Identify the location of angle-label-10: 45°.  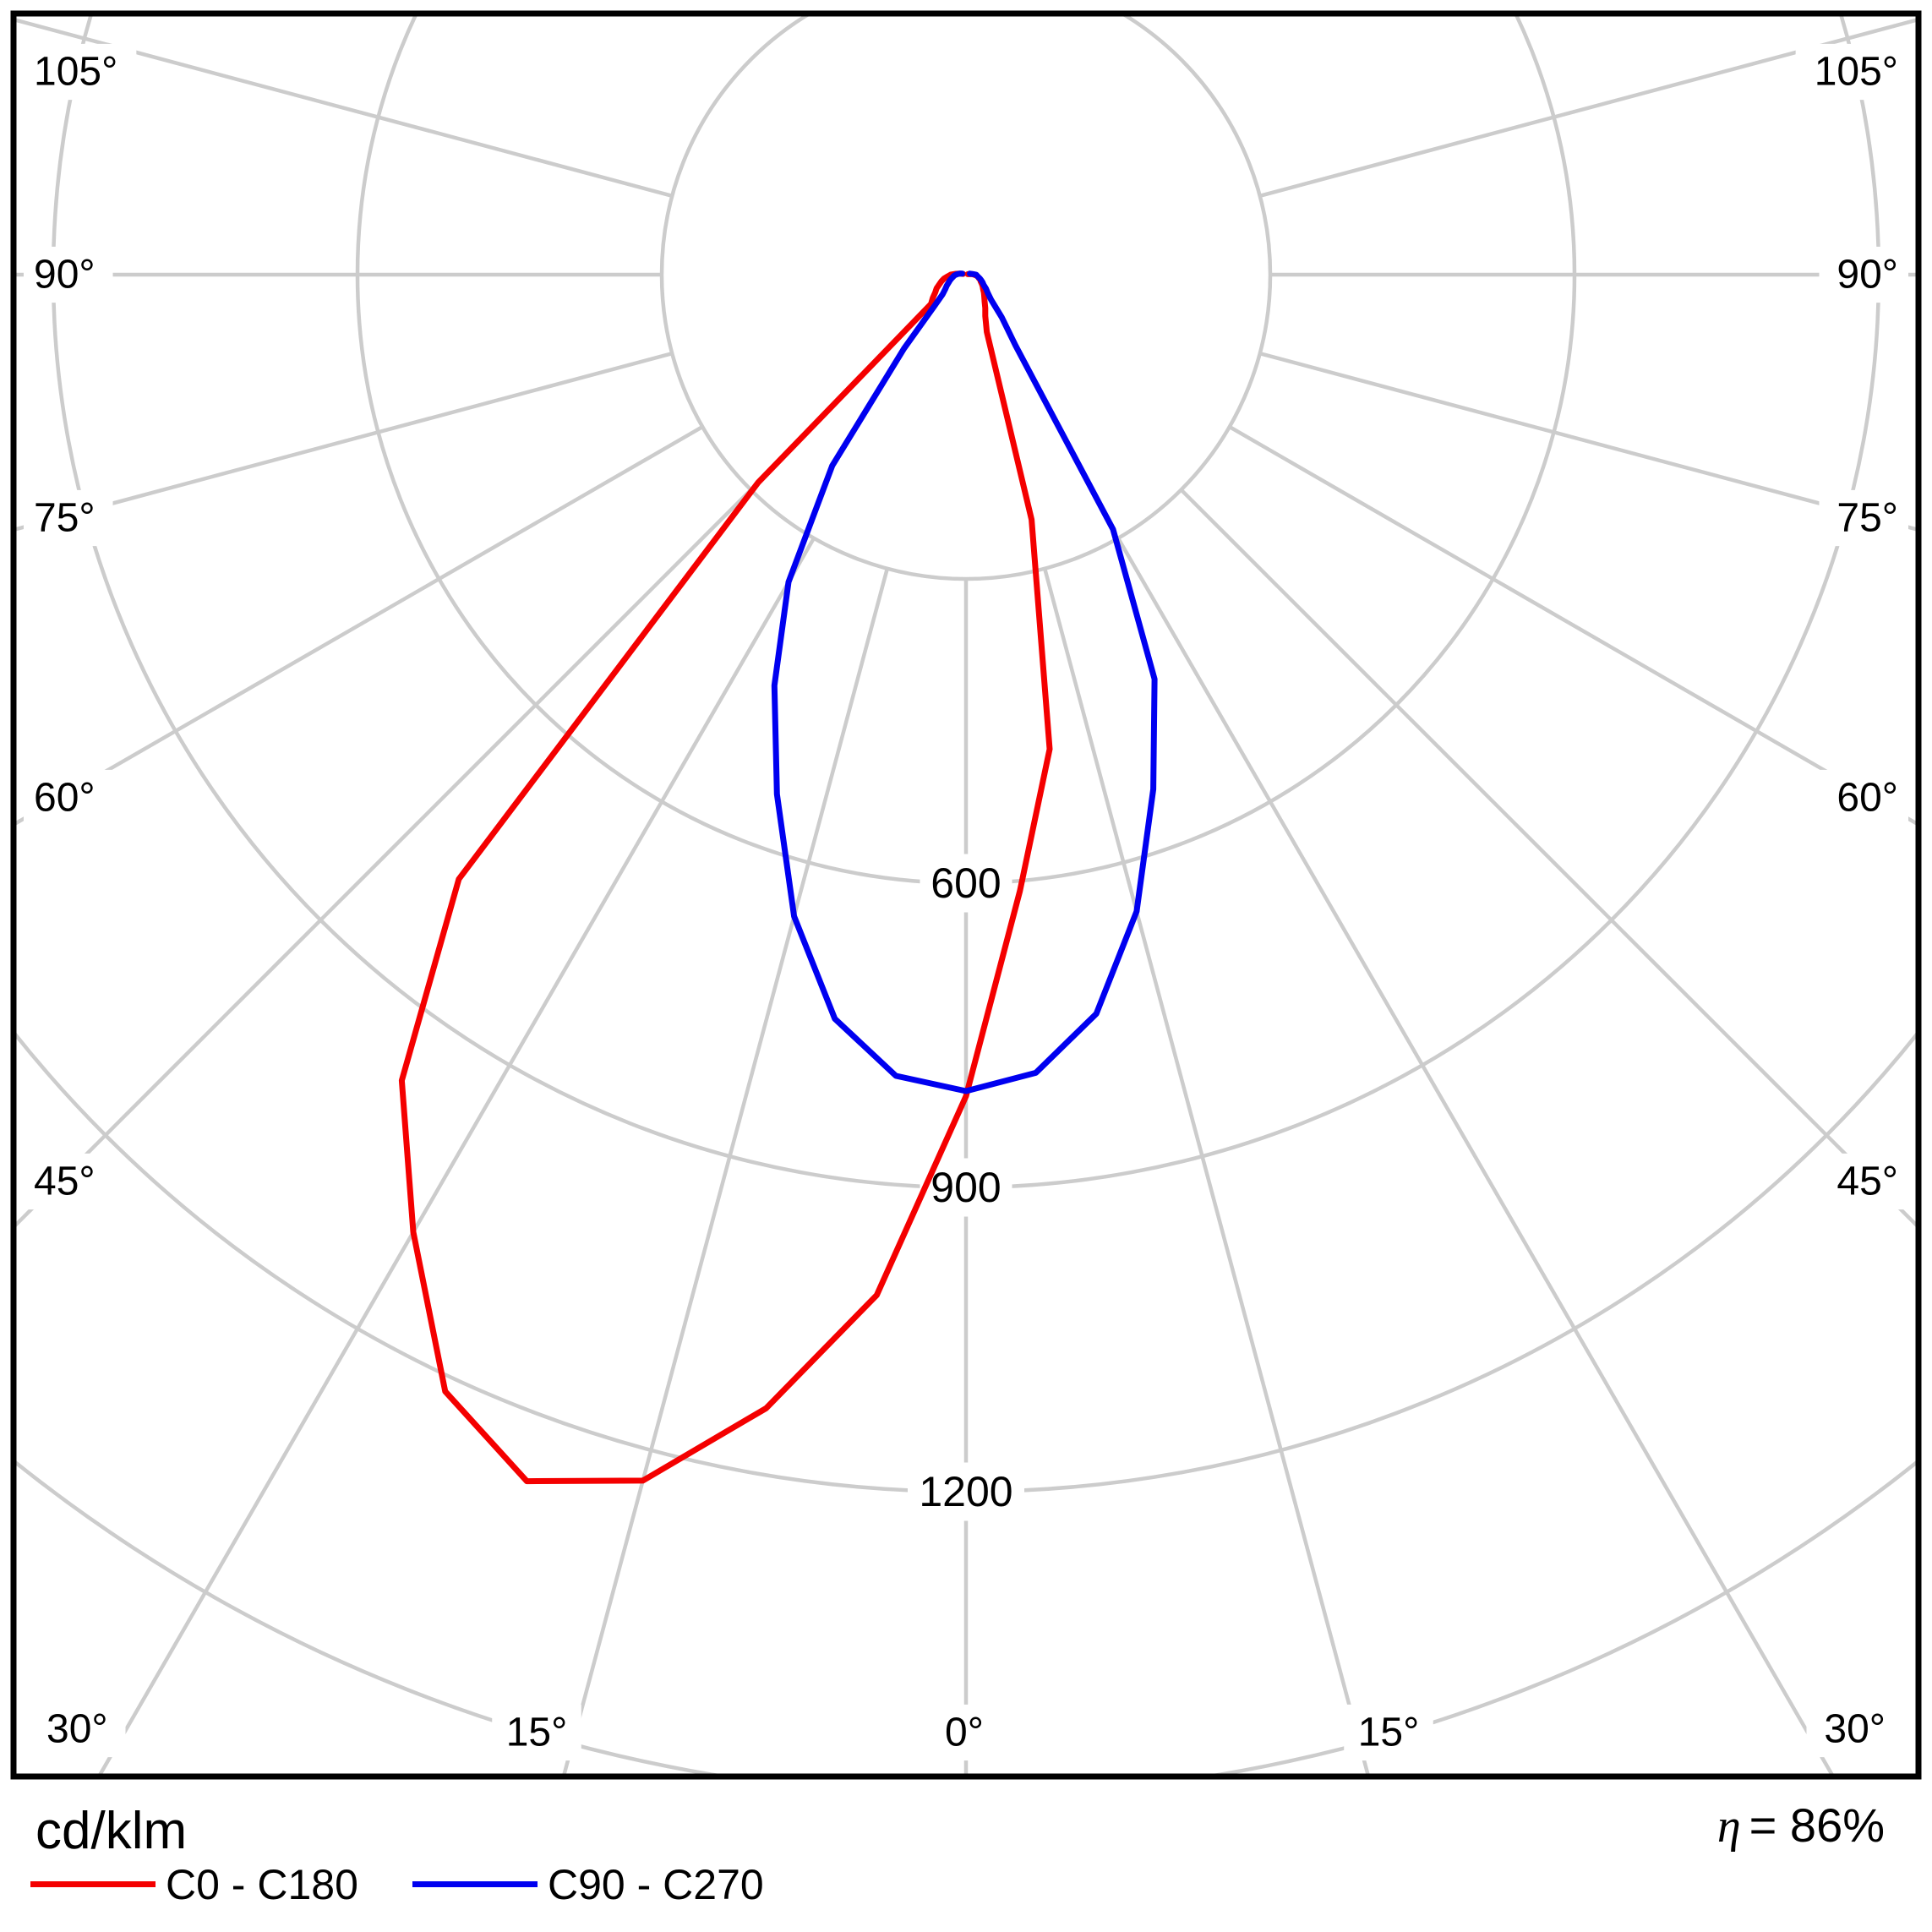
(1867, 1182).